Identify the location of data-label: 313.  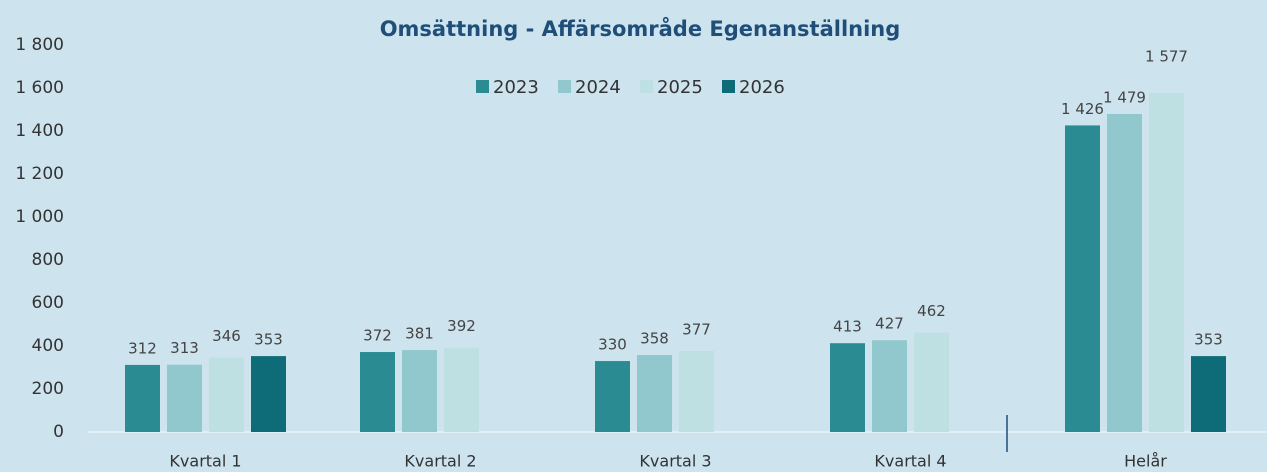
(184, 348).